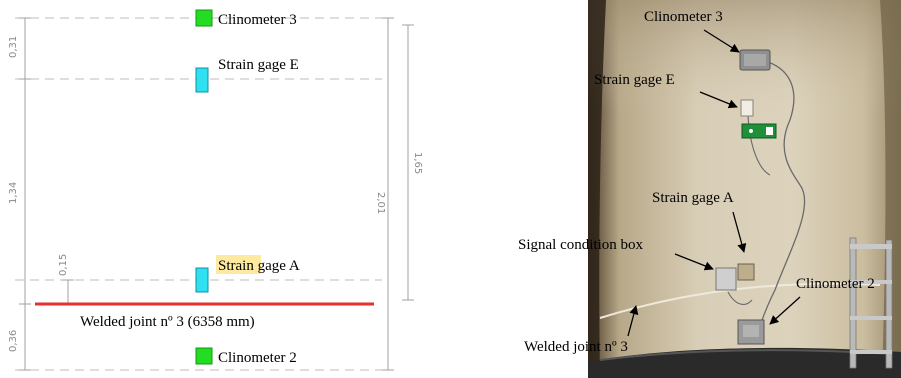 The image size is (901, 378). Describe the element at coordinates (835, 284) in the screenshot. I see `photo-label-clinometer-2: Clinometer 2` at that location.